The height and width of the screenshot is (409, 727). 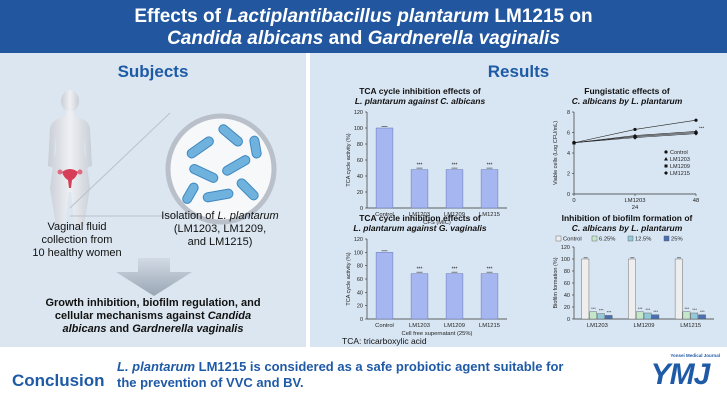 I want to click on chart3-x-tick-label: LM1203, so click(x=419, y=326).